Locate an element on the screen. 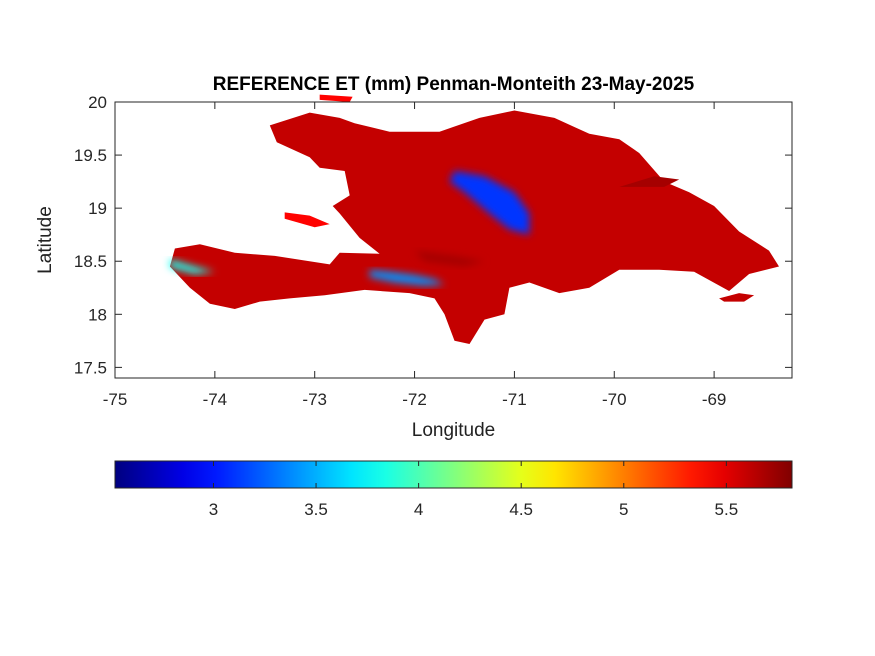 Image resolution: width=875 pixels, height=656 pixels. x-tick-label: -73 is located at coordinates (314, 399).